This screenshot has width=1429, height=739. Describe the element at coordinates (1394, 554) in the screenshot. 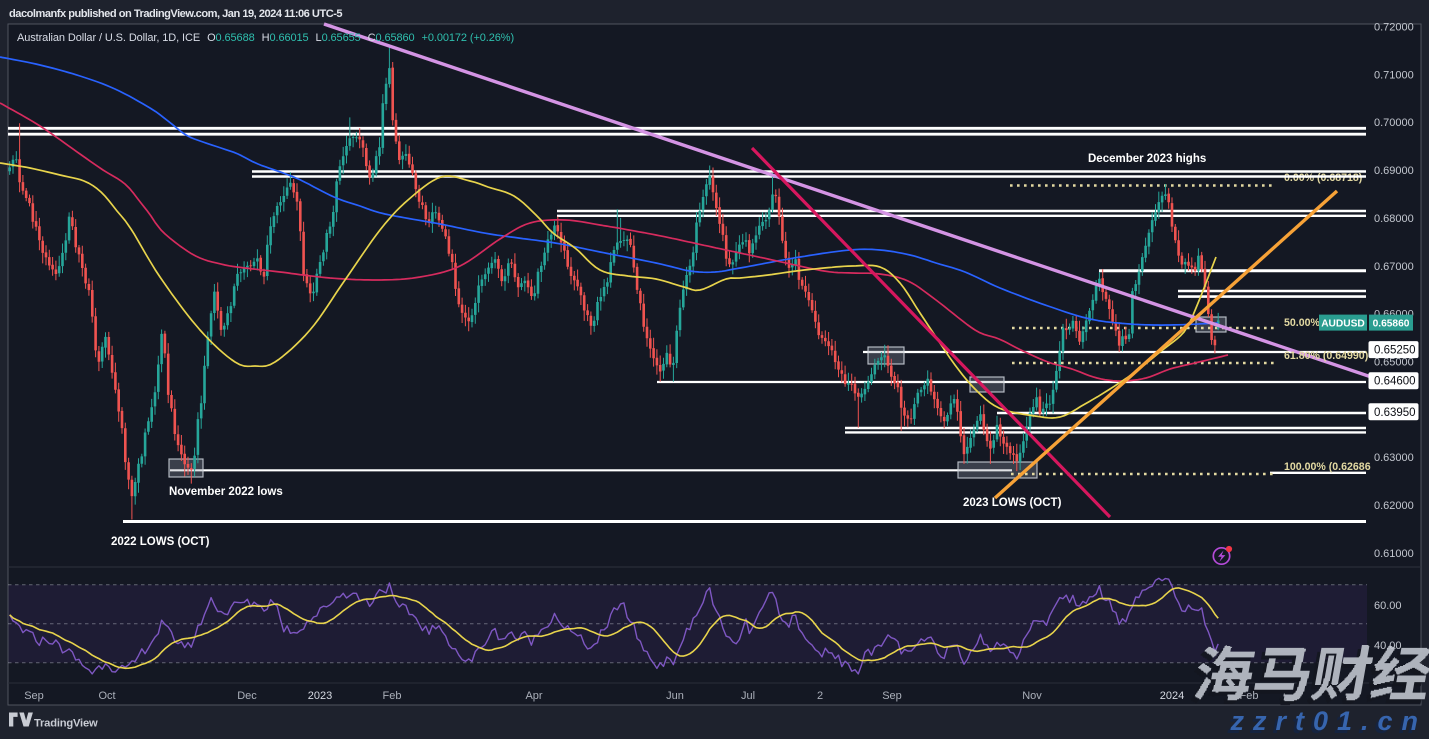

I see `svg-text: 0.61000` at that location.